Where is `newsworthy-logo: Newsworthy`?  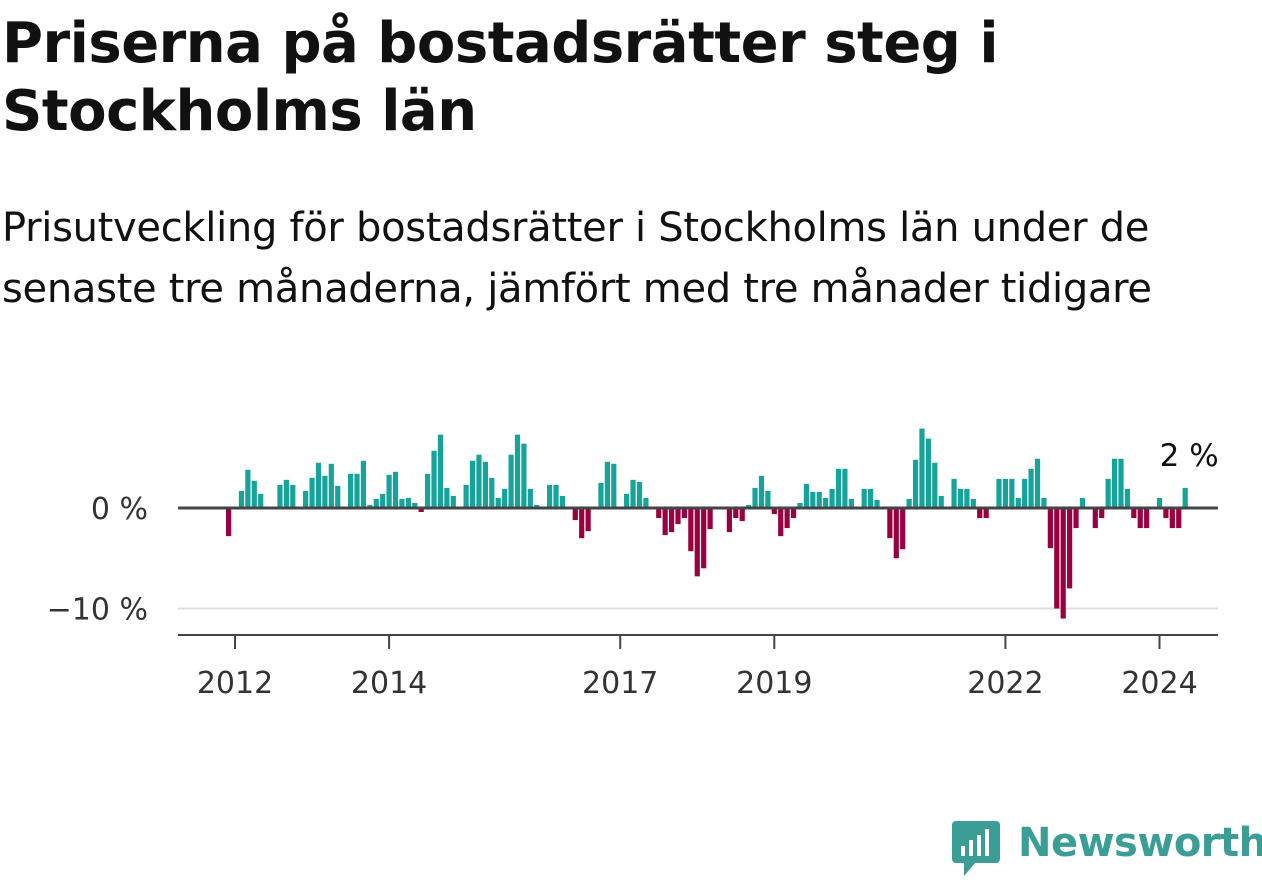
newsworthy-logo: Newsworthy is located at coordinates (1106, 848).